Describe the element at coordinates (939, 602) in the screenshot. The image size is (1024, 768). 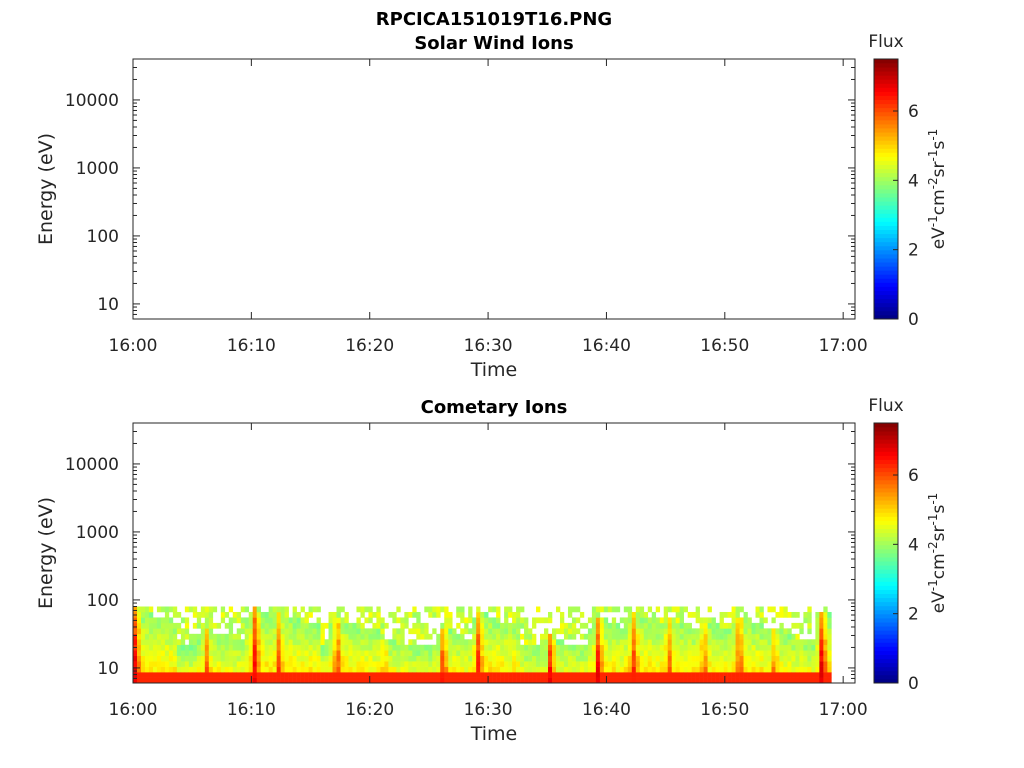
I see `unit-base: eV` at that location.